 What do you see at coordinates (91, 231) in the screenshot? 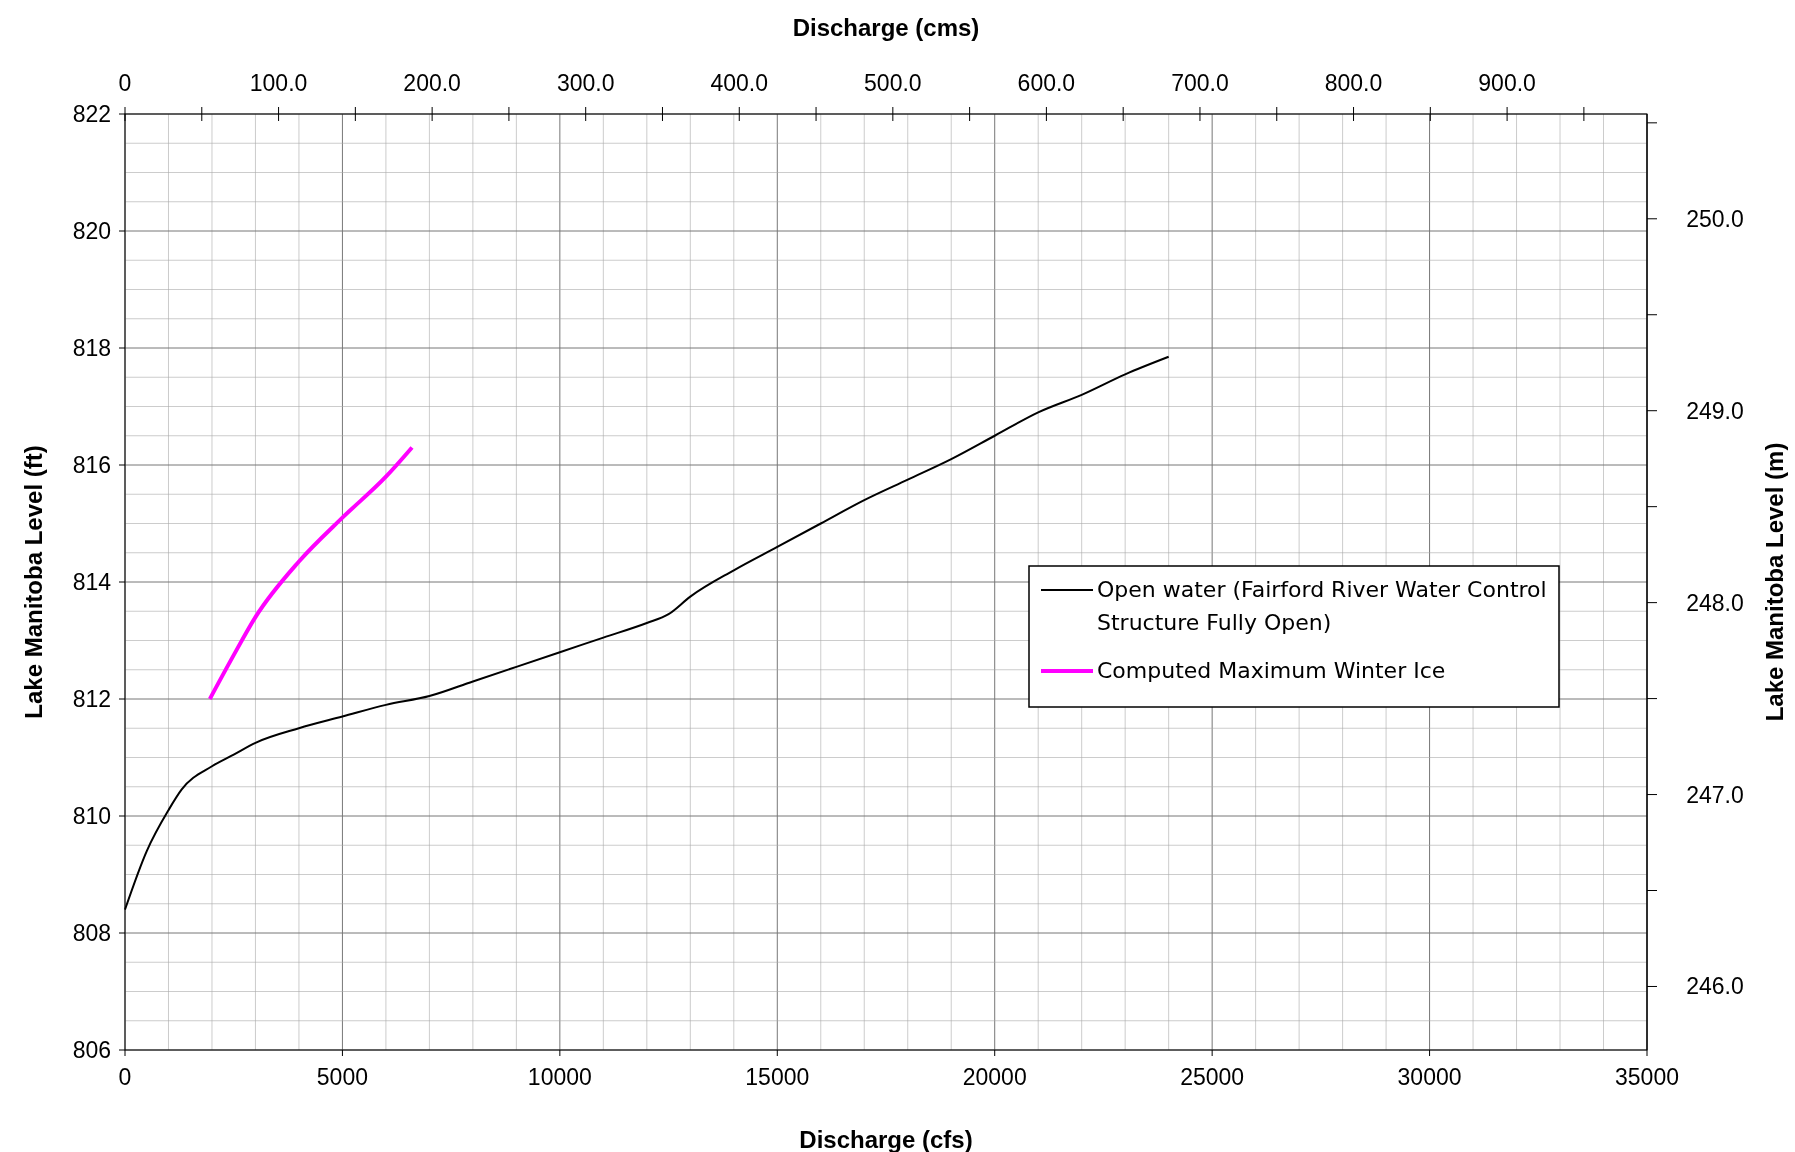
I see `y-tick-label: 820` at bounding box center [91, 231].